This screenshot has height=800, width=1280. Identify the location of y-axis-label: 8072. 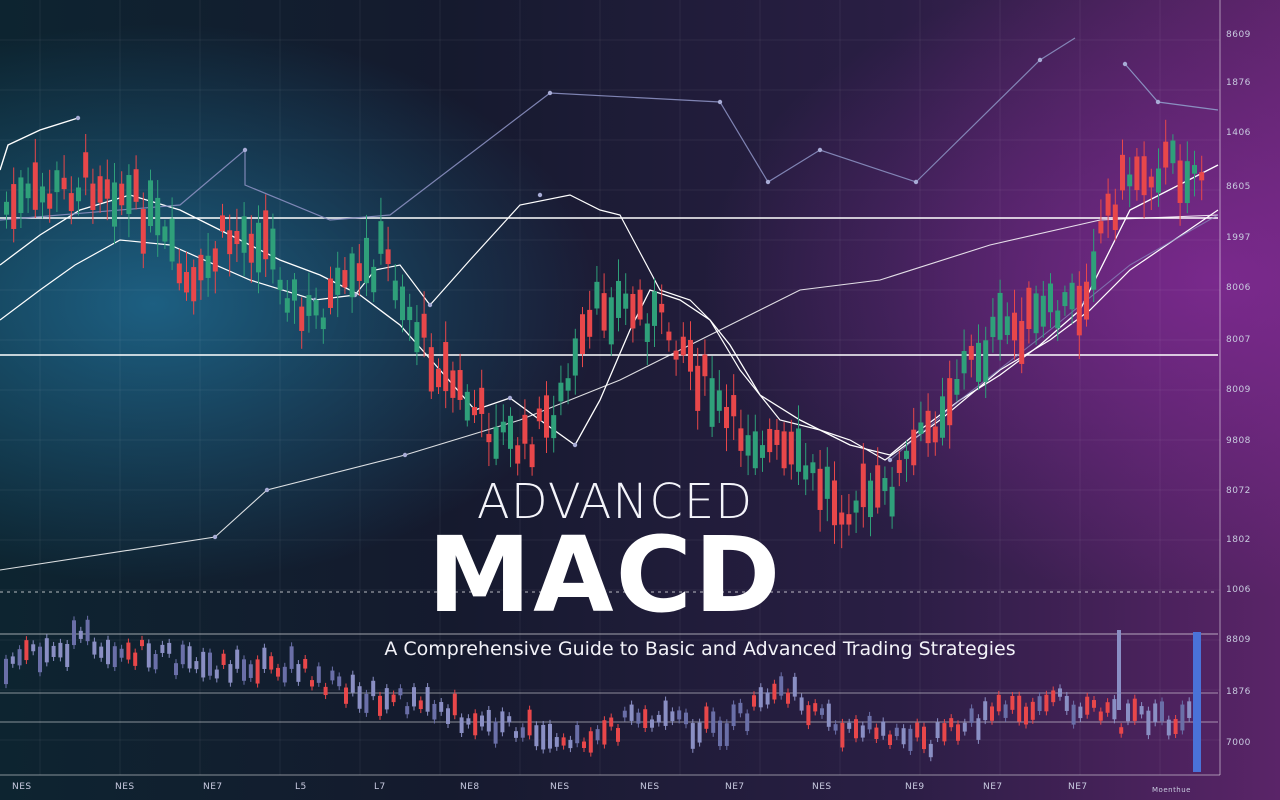
(1238, 491).